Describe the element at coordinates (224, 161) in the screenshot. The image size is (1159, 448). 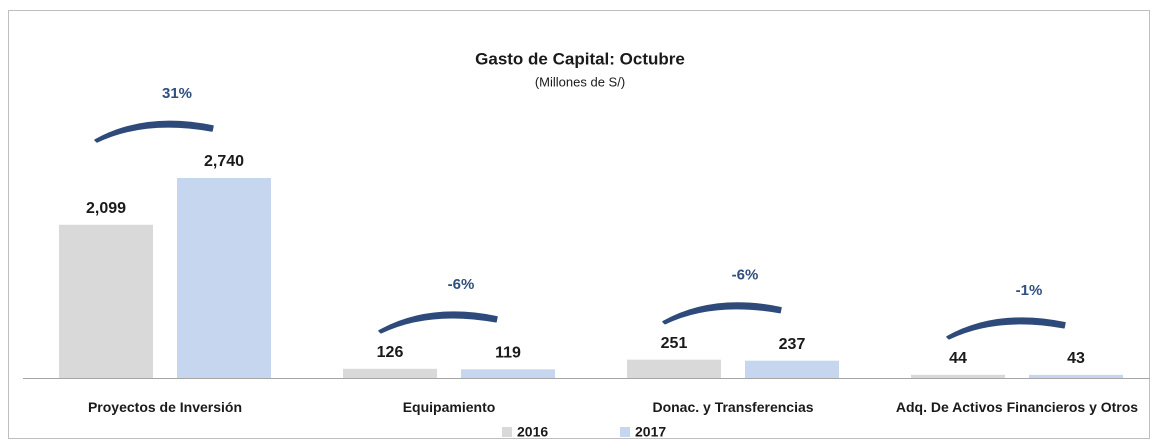
I see `value-label: 2,740` at that location.